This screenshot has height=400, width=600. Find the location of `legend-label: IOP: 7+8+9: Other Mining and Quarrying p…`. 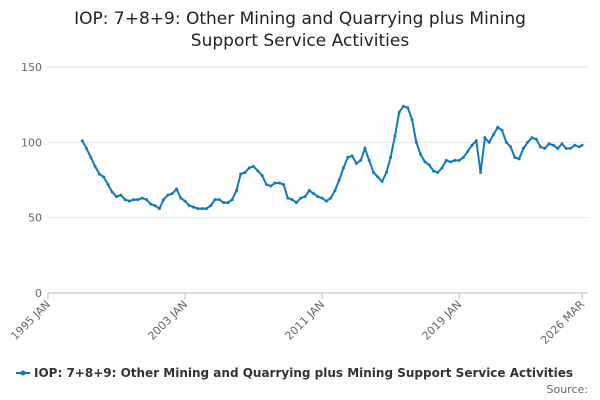

legend-label: IOP: 7+8+9: Other Mining and Quarrying p… is located at coordinates (303, 373).